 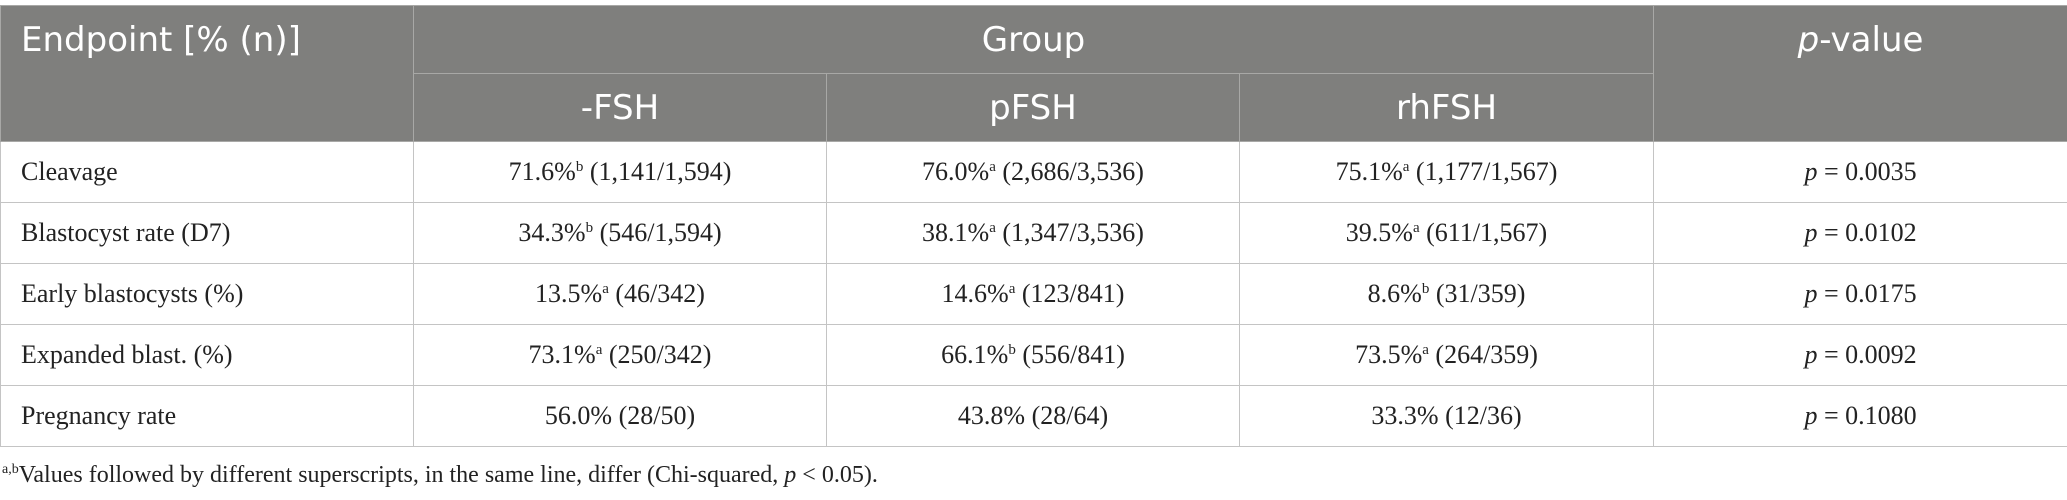 What do you see at coordinates (657, 415) in the screenshot?
I see `count: (28/50)` at bounding box center [657, 415].